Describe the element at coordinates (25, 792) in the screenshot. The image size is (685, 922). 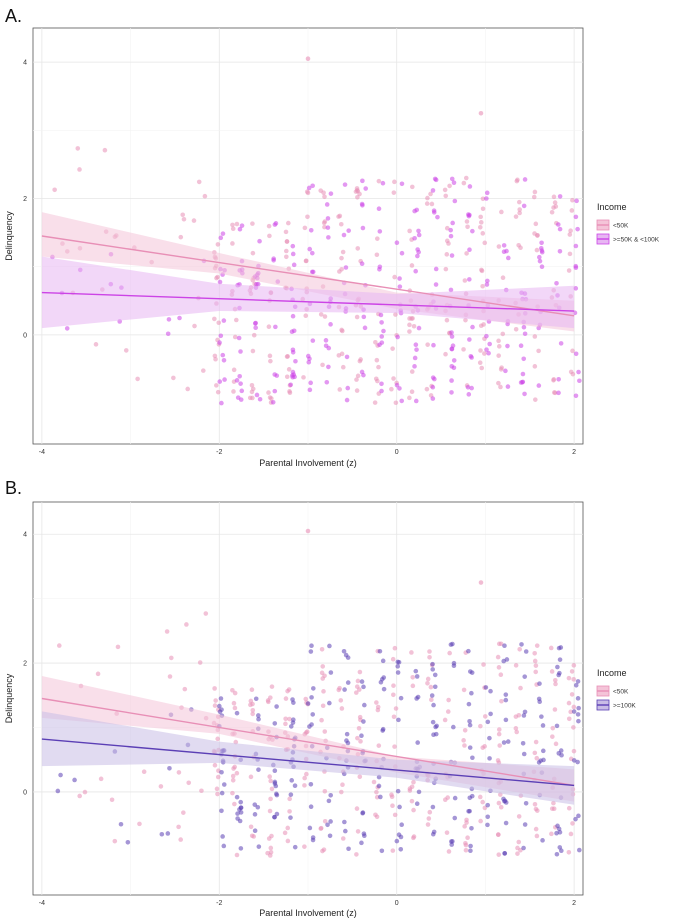
I see `y-tick-label: 0` at that location.